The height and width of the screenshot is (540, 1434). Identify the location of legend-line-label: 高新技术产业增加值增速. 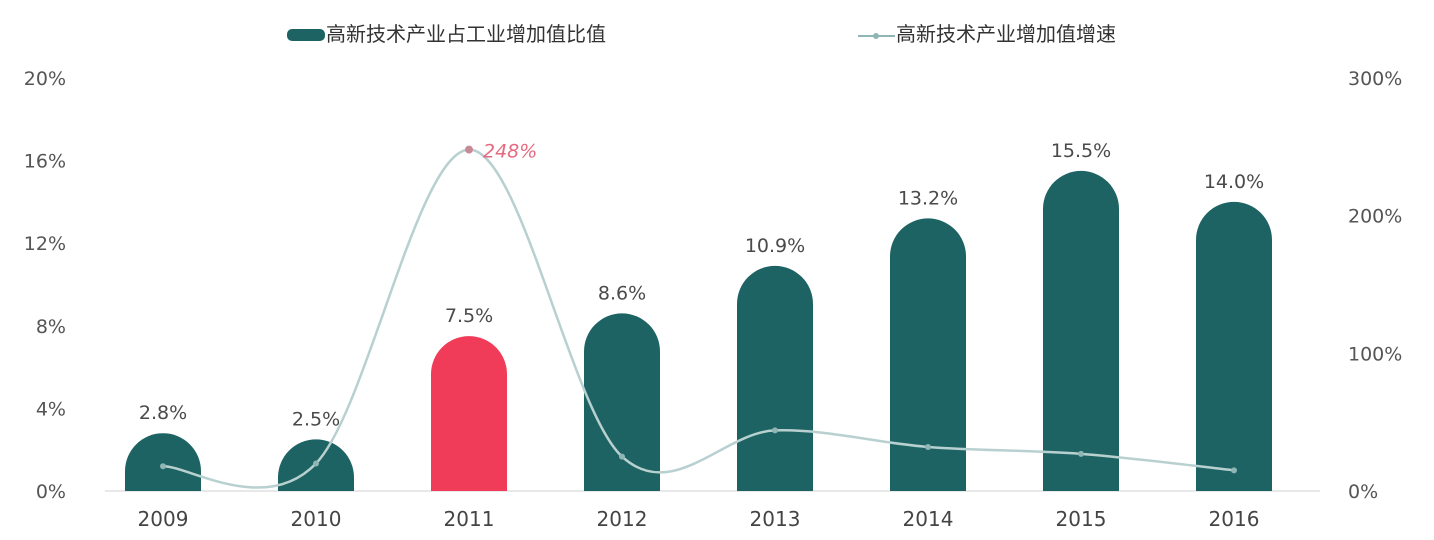
(1006, 34).